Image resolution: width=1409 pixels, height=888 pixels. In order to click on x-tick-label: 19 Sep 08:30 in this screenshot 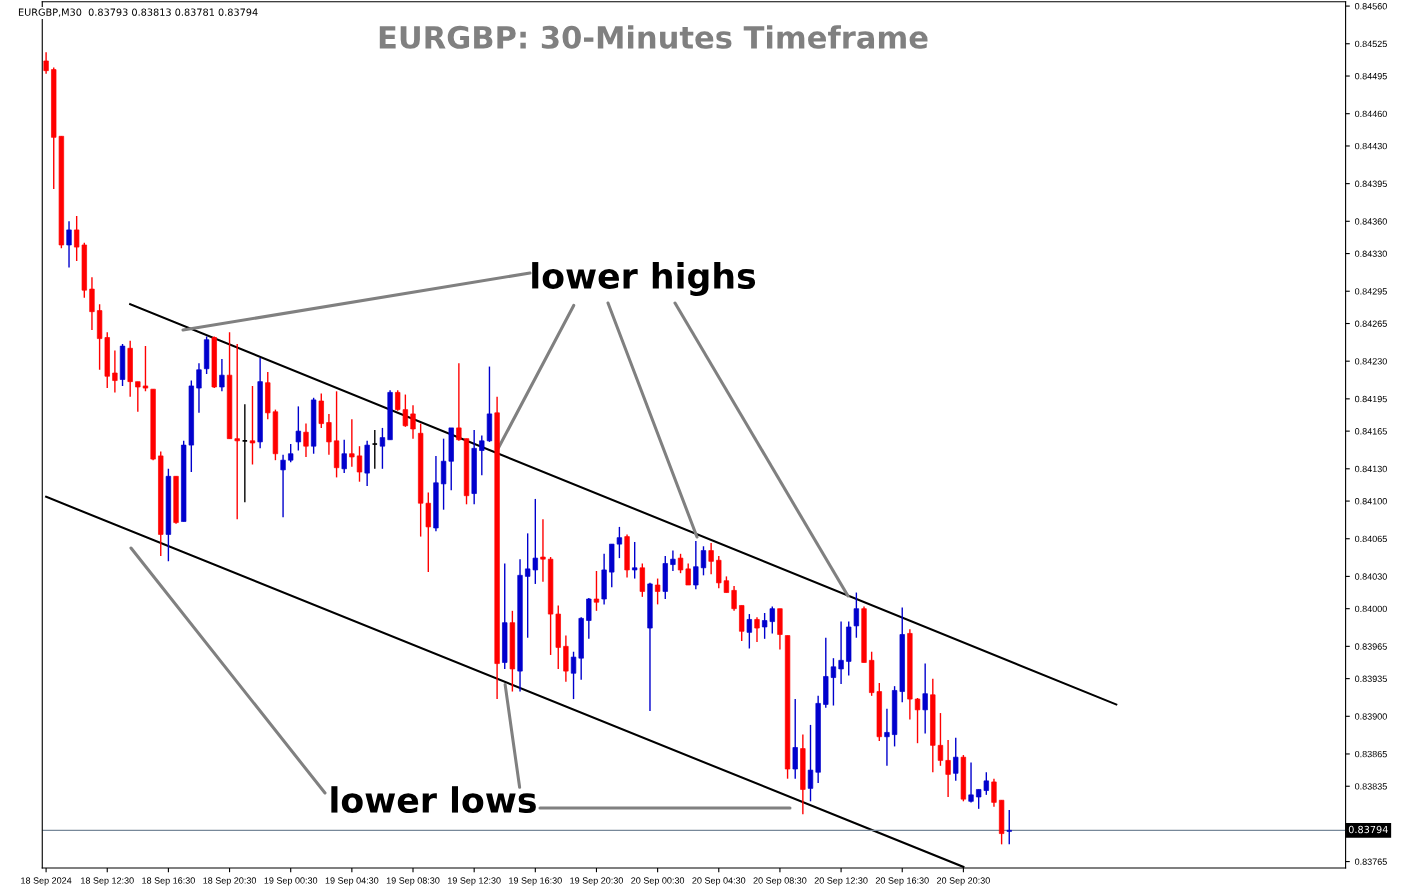, I will do `click(413, 881)`.